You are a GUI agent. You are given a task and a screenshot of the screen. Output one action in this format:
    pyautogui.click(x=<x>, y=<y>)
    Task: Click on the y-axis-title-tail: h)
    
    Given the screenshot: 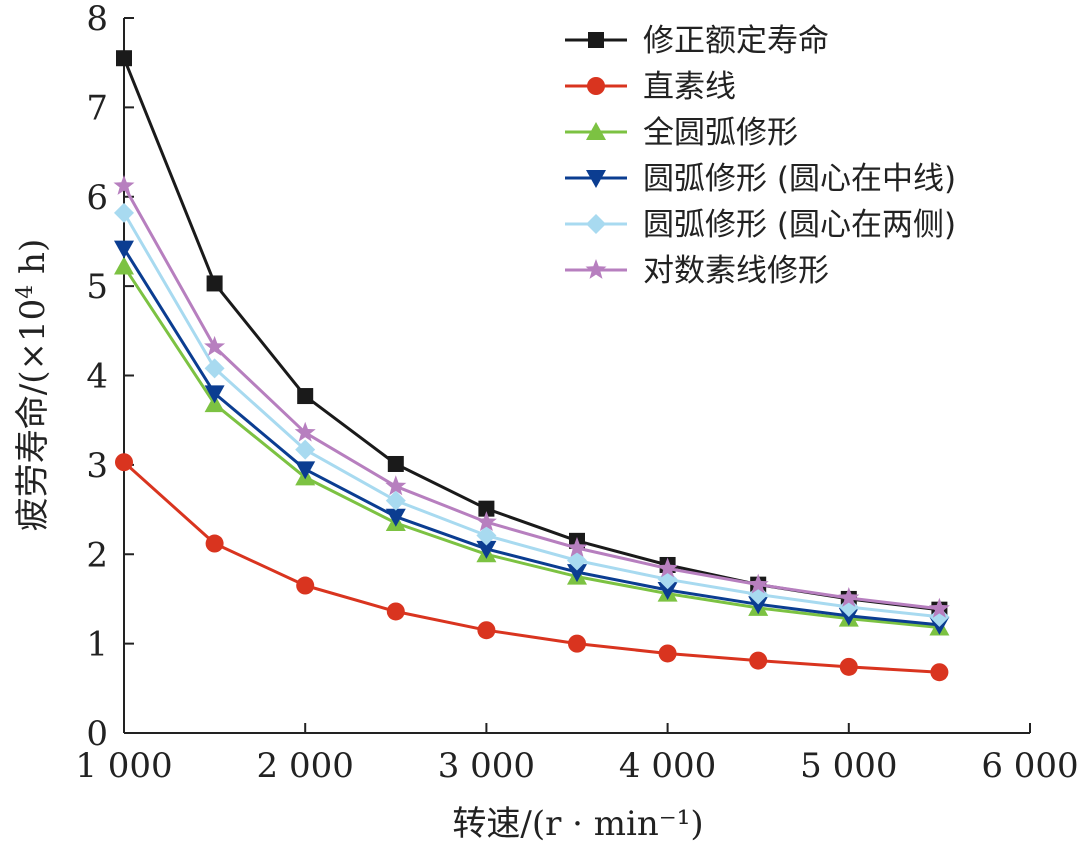 What is the action you would take?
    pyautogui.click(x=33, y=262)
    